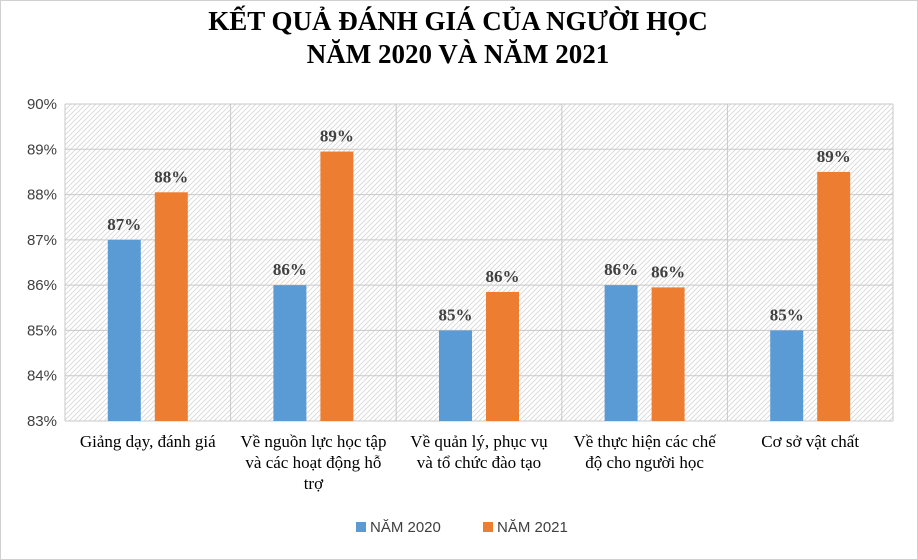 The width and height of the screenshot is (918, 560). What do you see at coordinates (42, 330) in the screenshot?
I see `y-tick-label: 85%` at bounding box center [42, 330].